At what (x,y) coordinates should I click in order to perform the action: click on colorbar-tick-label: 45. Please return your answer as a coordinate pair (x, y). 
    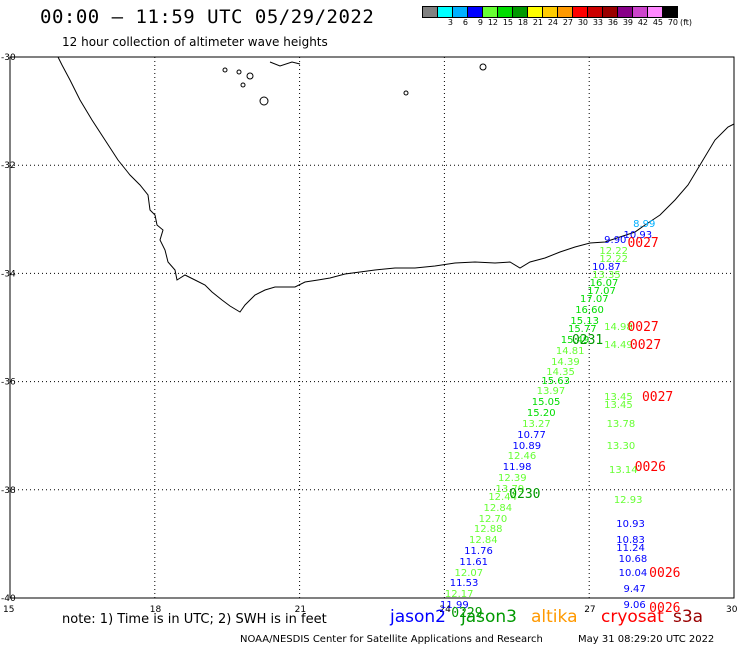
    Looking at the image, I should click on (657, 22).